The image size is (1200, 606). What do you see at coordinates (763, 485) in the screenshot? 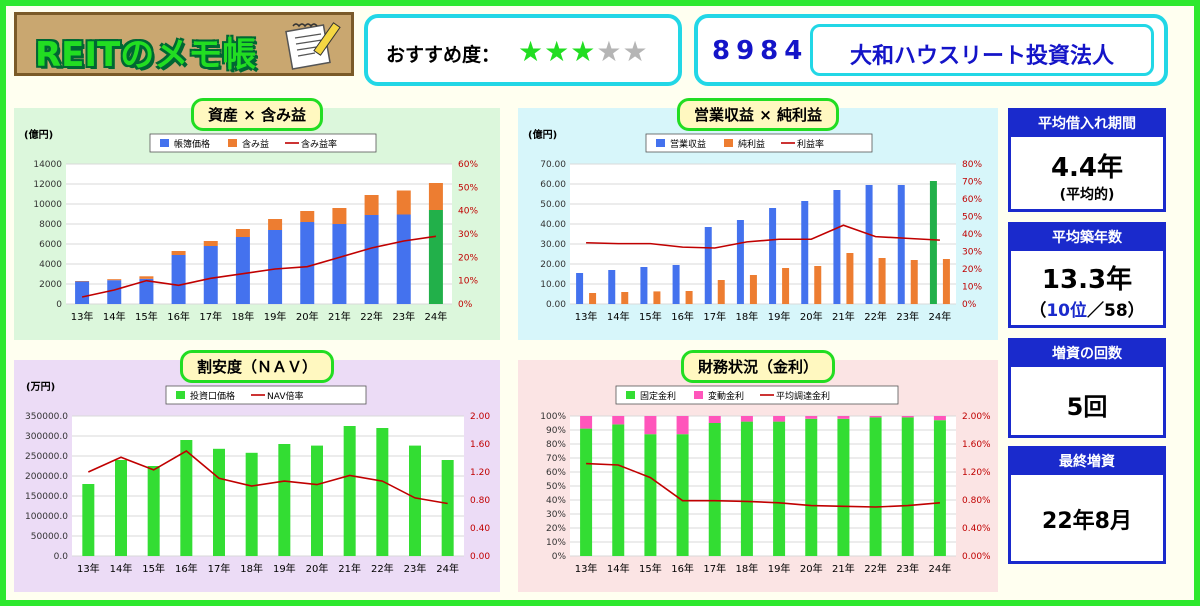
I see `line-平均調達金利` at bounding box center [763, 485].